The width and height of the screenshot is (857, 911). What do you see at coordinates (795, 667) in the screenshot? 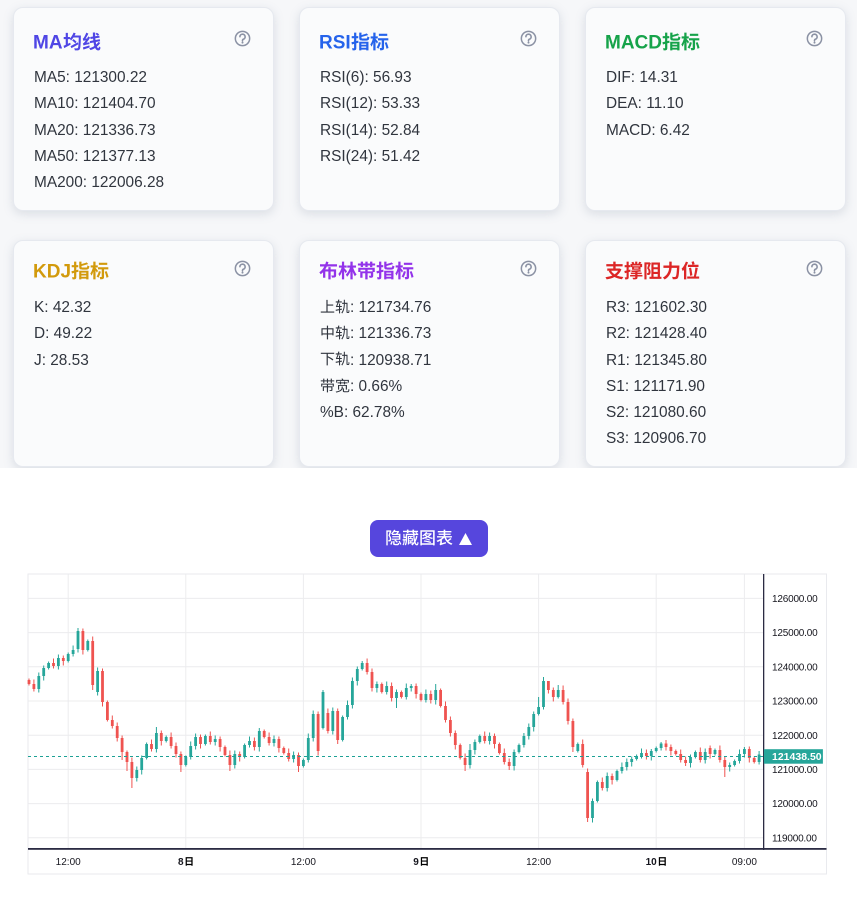
I see `svg-text: 124000.00` at bounding box center [795, 667].